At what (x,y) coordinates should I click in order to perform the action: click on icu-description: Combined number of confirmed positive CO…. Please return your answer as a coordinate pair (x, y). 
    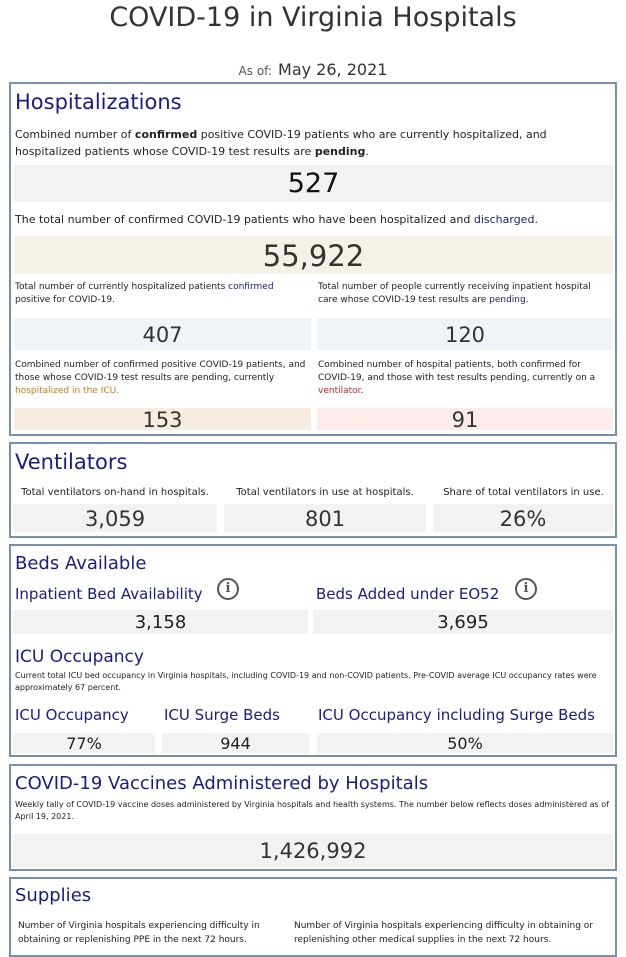
    Looking at the image, I should click on (160, 378).